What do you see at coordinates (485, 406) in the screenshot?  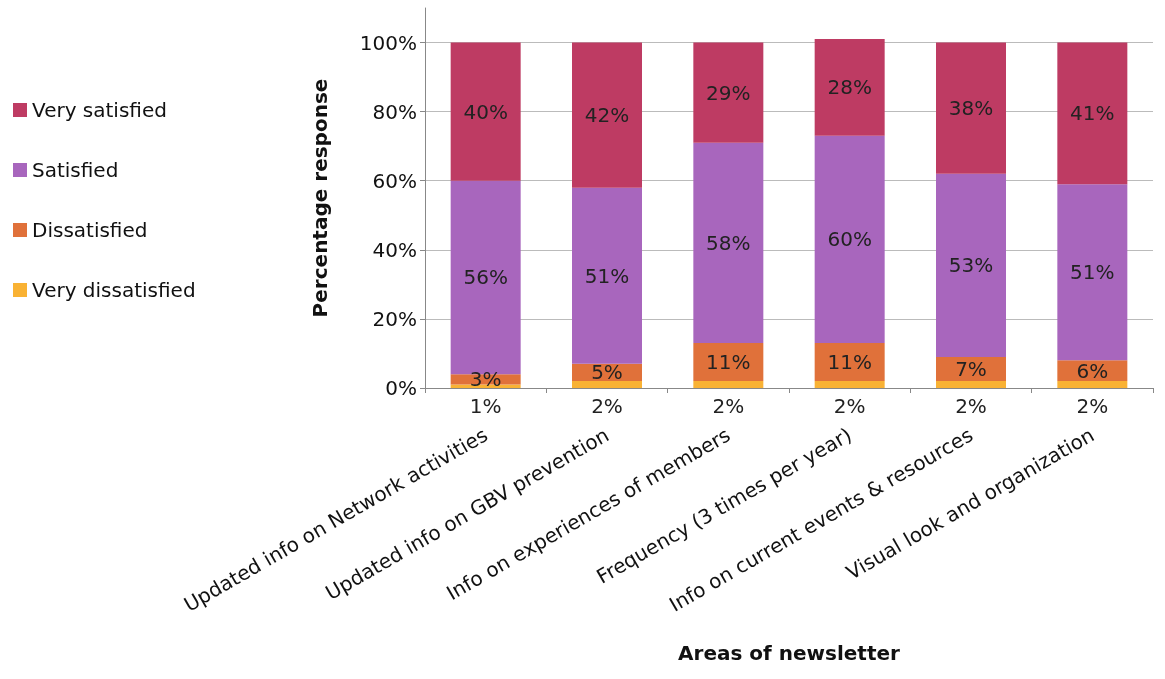 I see `data-label: 1%` at bounding box center [485, 406].